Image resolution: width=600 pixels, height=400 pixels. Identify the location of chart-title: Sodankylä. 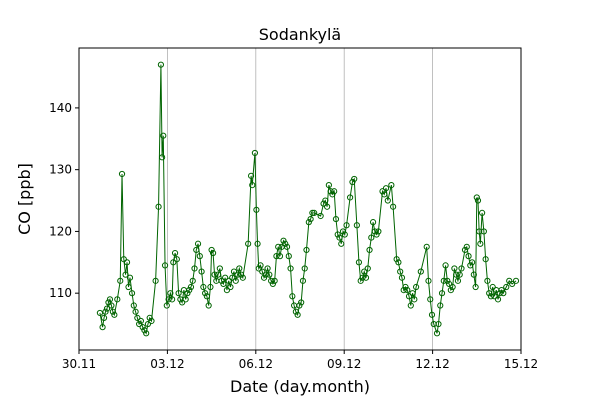
(300, 34).